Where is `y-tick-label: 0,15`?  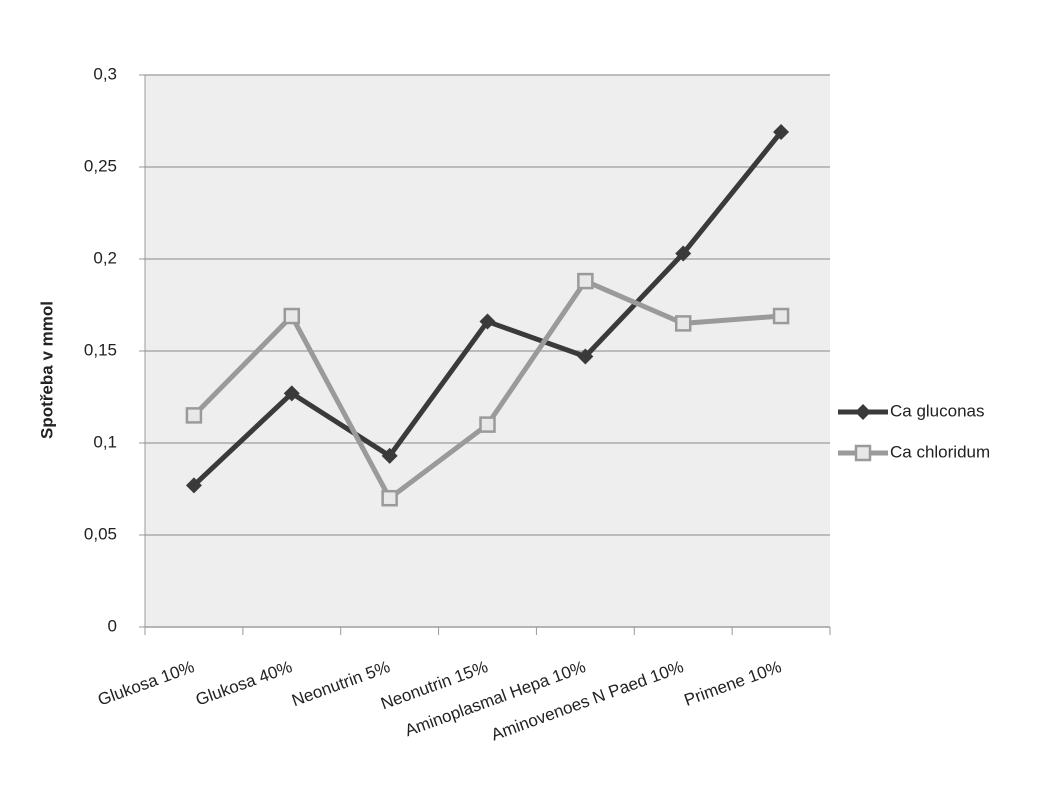 y-tick-label: 0,15 is located at coordinates (100, 349).